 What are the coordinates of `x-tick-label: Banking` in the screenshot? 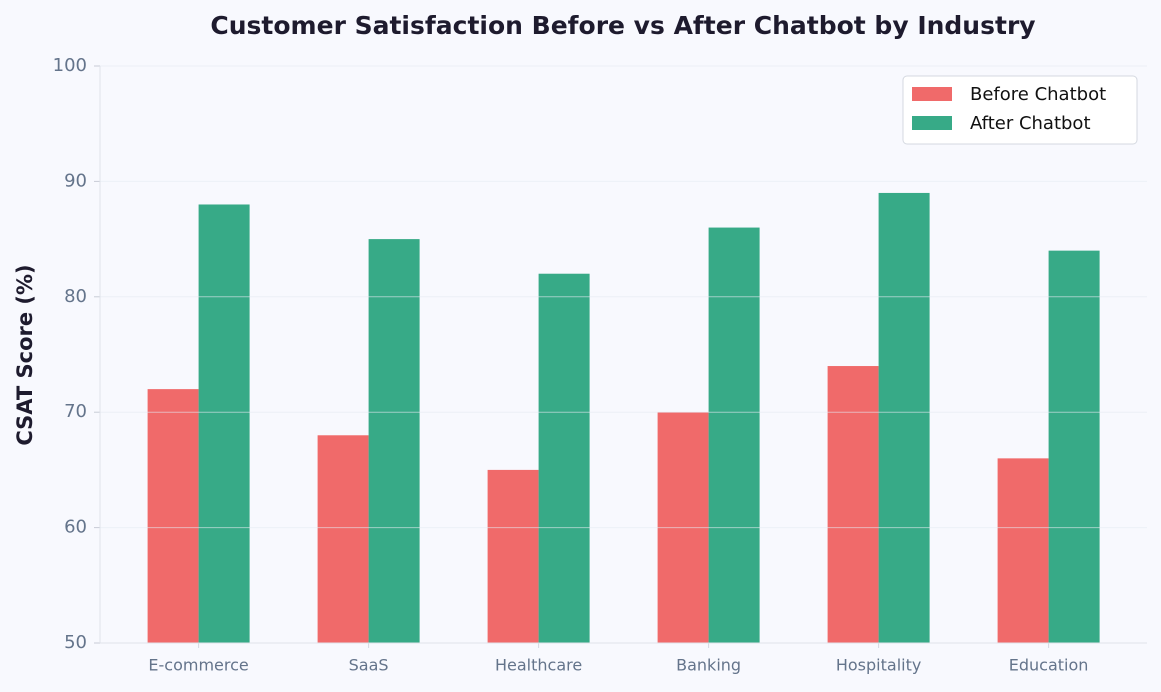 It's located at (708, 665).